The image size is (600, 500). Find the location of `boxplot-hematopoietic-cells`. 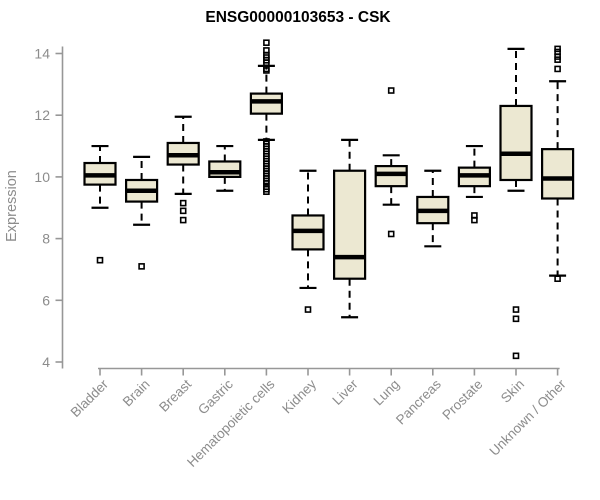

boxplot-hematopoietic-cells is located at coordinates (266, 117).